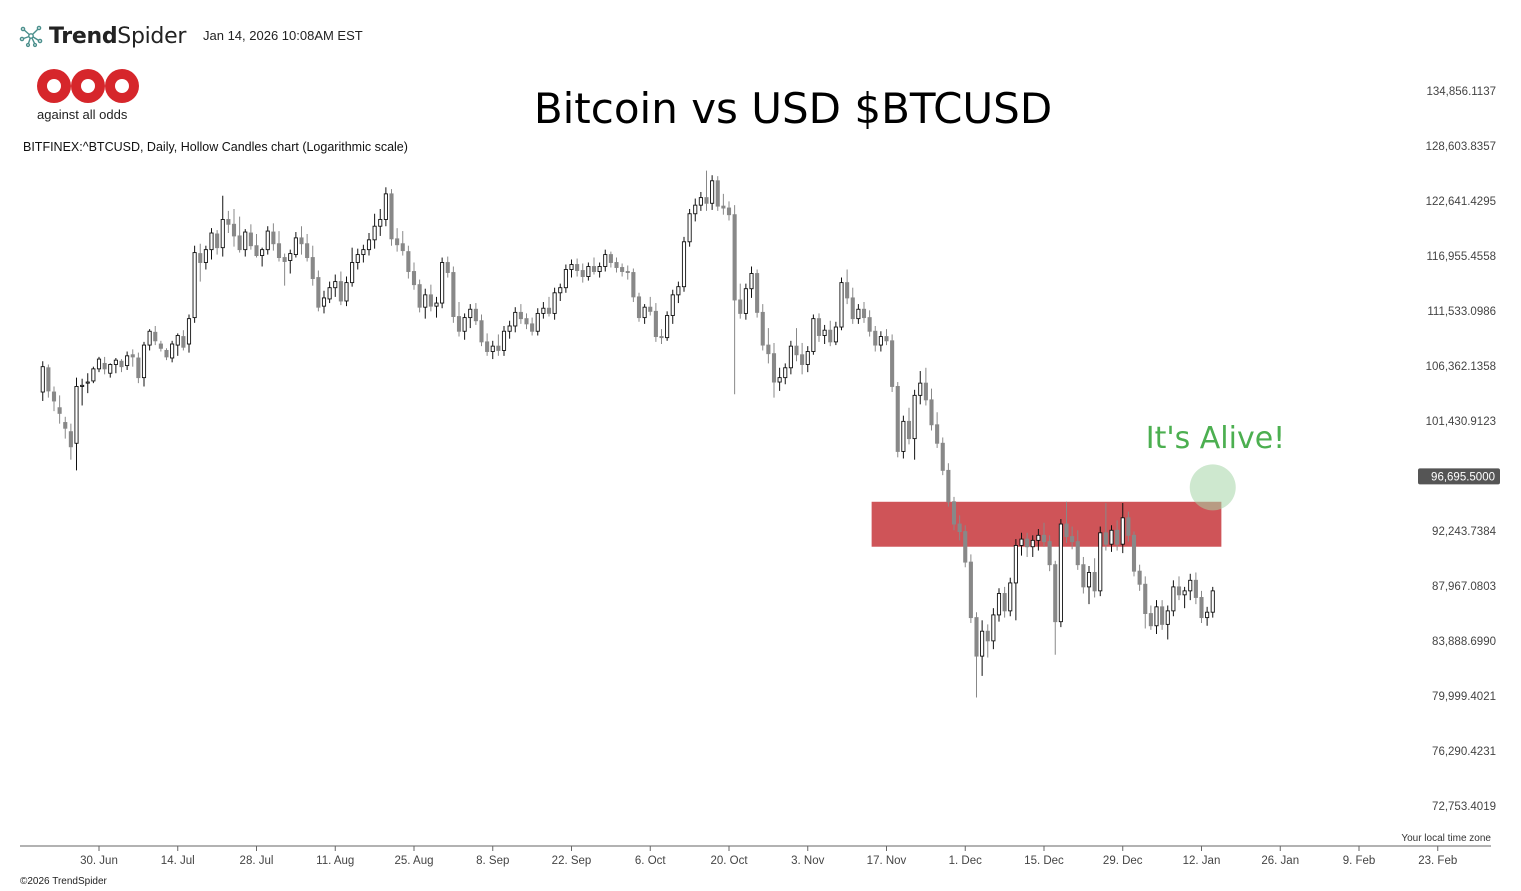 The image size is (1521, 891). Describe the element at coordinates (1212, 487) in the screenshot. I see `breakout-highlight-circle` at that location.